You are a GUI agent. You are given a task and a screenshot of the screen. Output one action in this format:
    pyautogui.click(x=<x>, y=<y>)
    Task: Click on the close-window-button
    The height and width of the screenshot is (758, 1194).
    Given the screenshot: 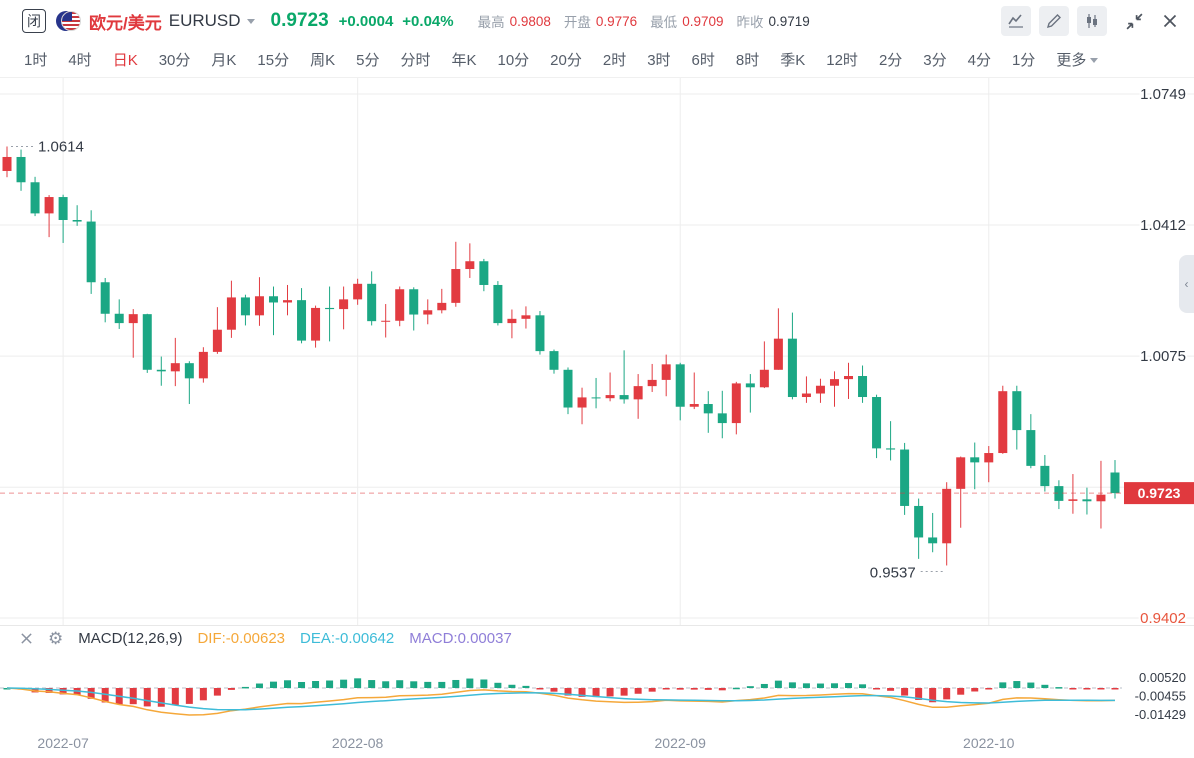 What is the action you would take?
    pyautogui.click(x=1170, y=21)
    